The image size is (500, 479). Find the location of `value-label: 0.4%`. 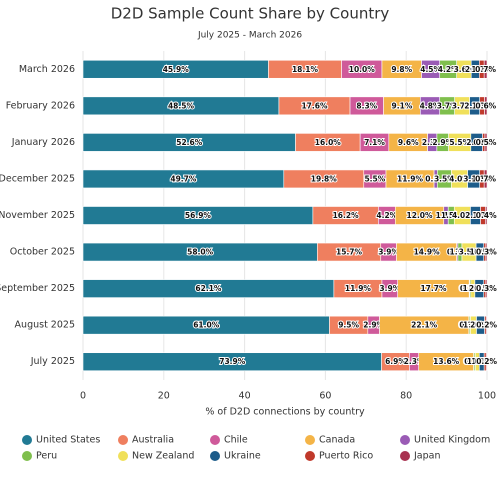

value-label: 0.4% is located at coordinates (486, 215).